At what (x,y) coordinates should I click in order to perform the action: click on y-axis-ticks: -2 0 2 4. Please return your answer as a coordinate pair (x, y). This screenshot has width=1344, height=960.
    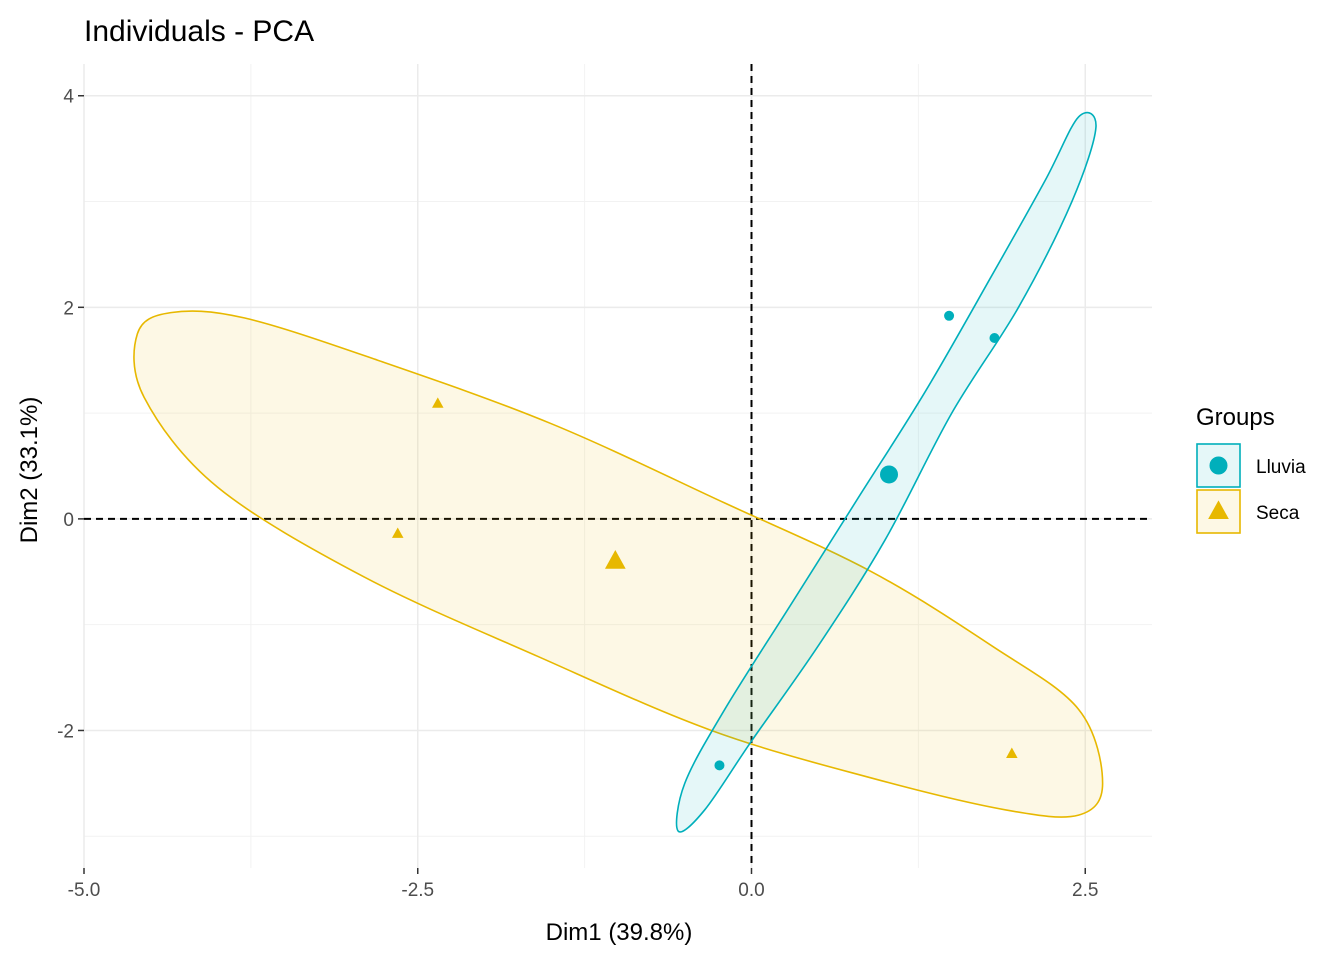
    Looking at the image, I should click on (70, 414).